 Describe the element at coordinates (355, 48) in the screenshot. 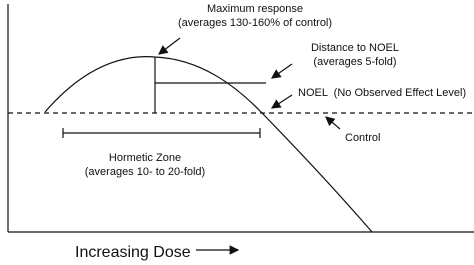

I see `label: Distance to NOEL` at that location.